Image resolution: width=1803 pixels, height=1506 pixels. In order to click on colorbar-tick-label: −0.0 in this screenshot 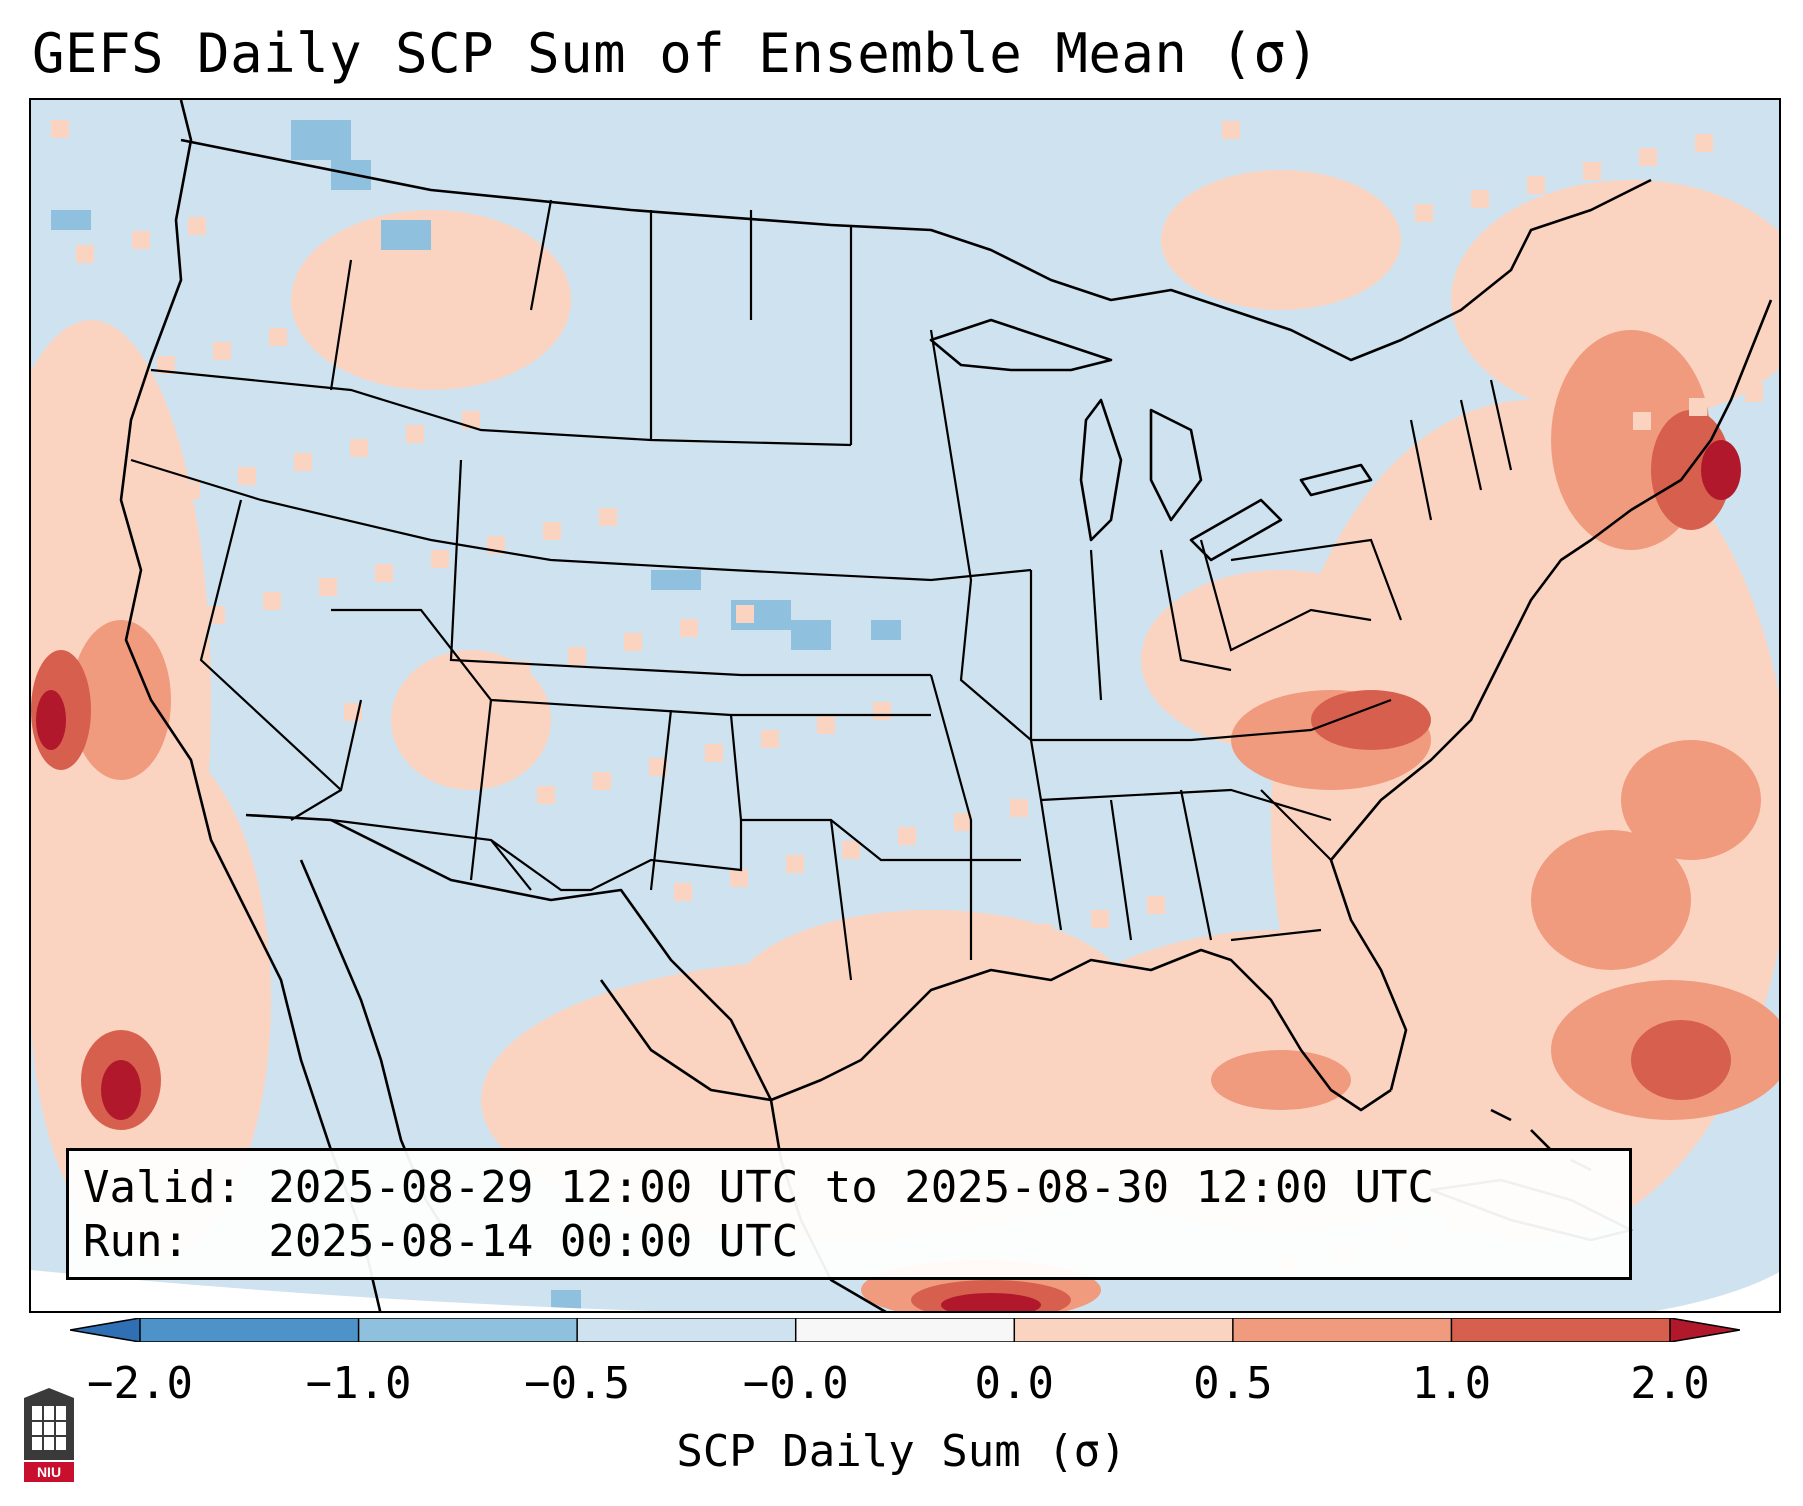, I will do `click(795, 1383)`.